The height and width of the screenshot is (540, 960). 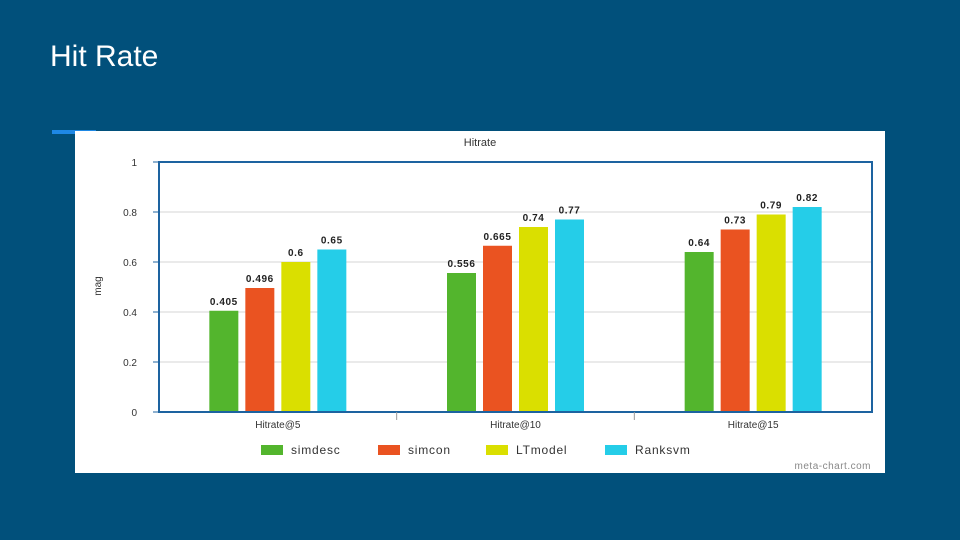 What do you see at coordinates (753, 425) in the screenshot?
I see `x-tick-label: Hitrate@15` at bounding box center [753, 425].